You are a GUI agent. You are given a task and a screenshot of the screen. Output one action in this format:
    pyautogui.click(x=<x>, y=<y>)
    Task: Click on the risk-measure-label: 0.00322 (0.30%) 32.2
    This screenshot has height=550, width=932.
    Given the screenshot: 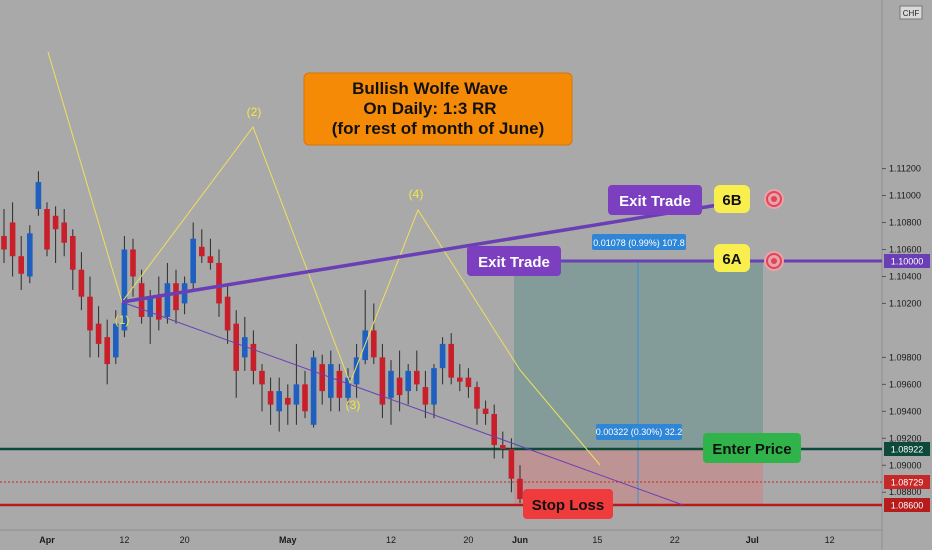 What is the action you would take?
    pyautogui.click(x=639, y=432)
    